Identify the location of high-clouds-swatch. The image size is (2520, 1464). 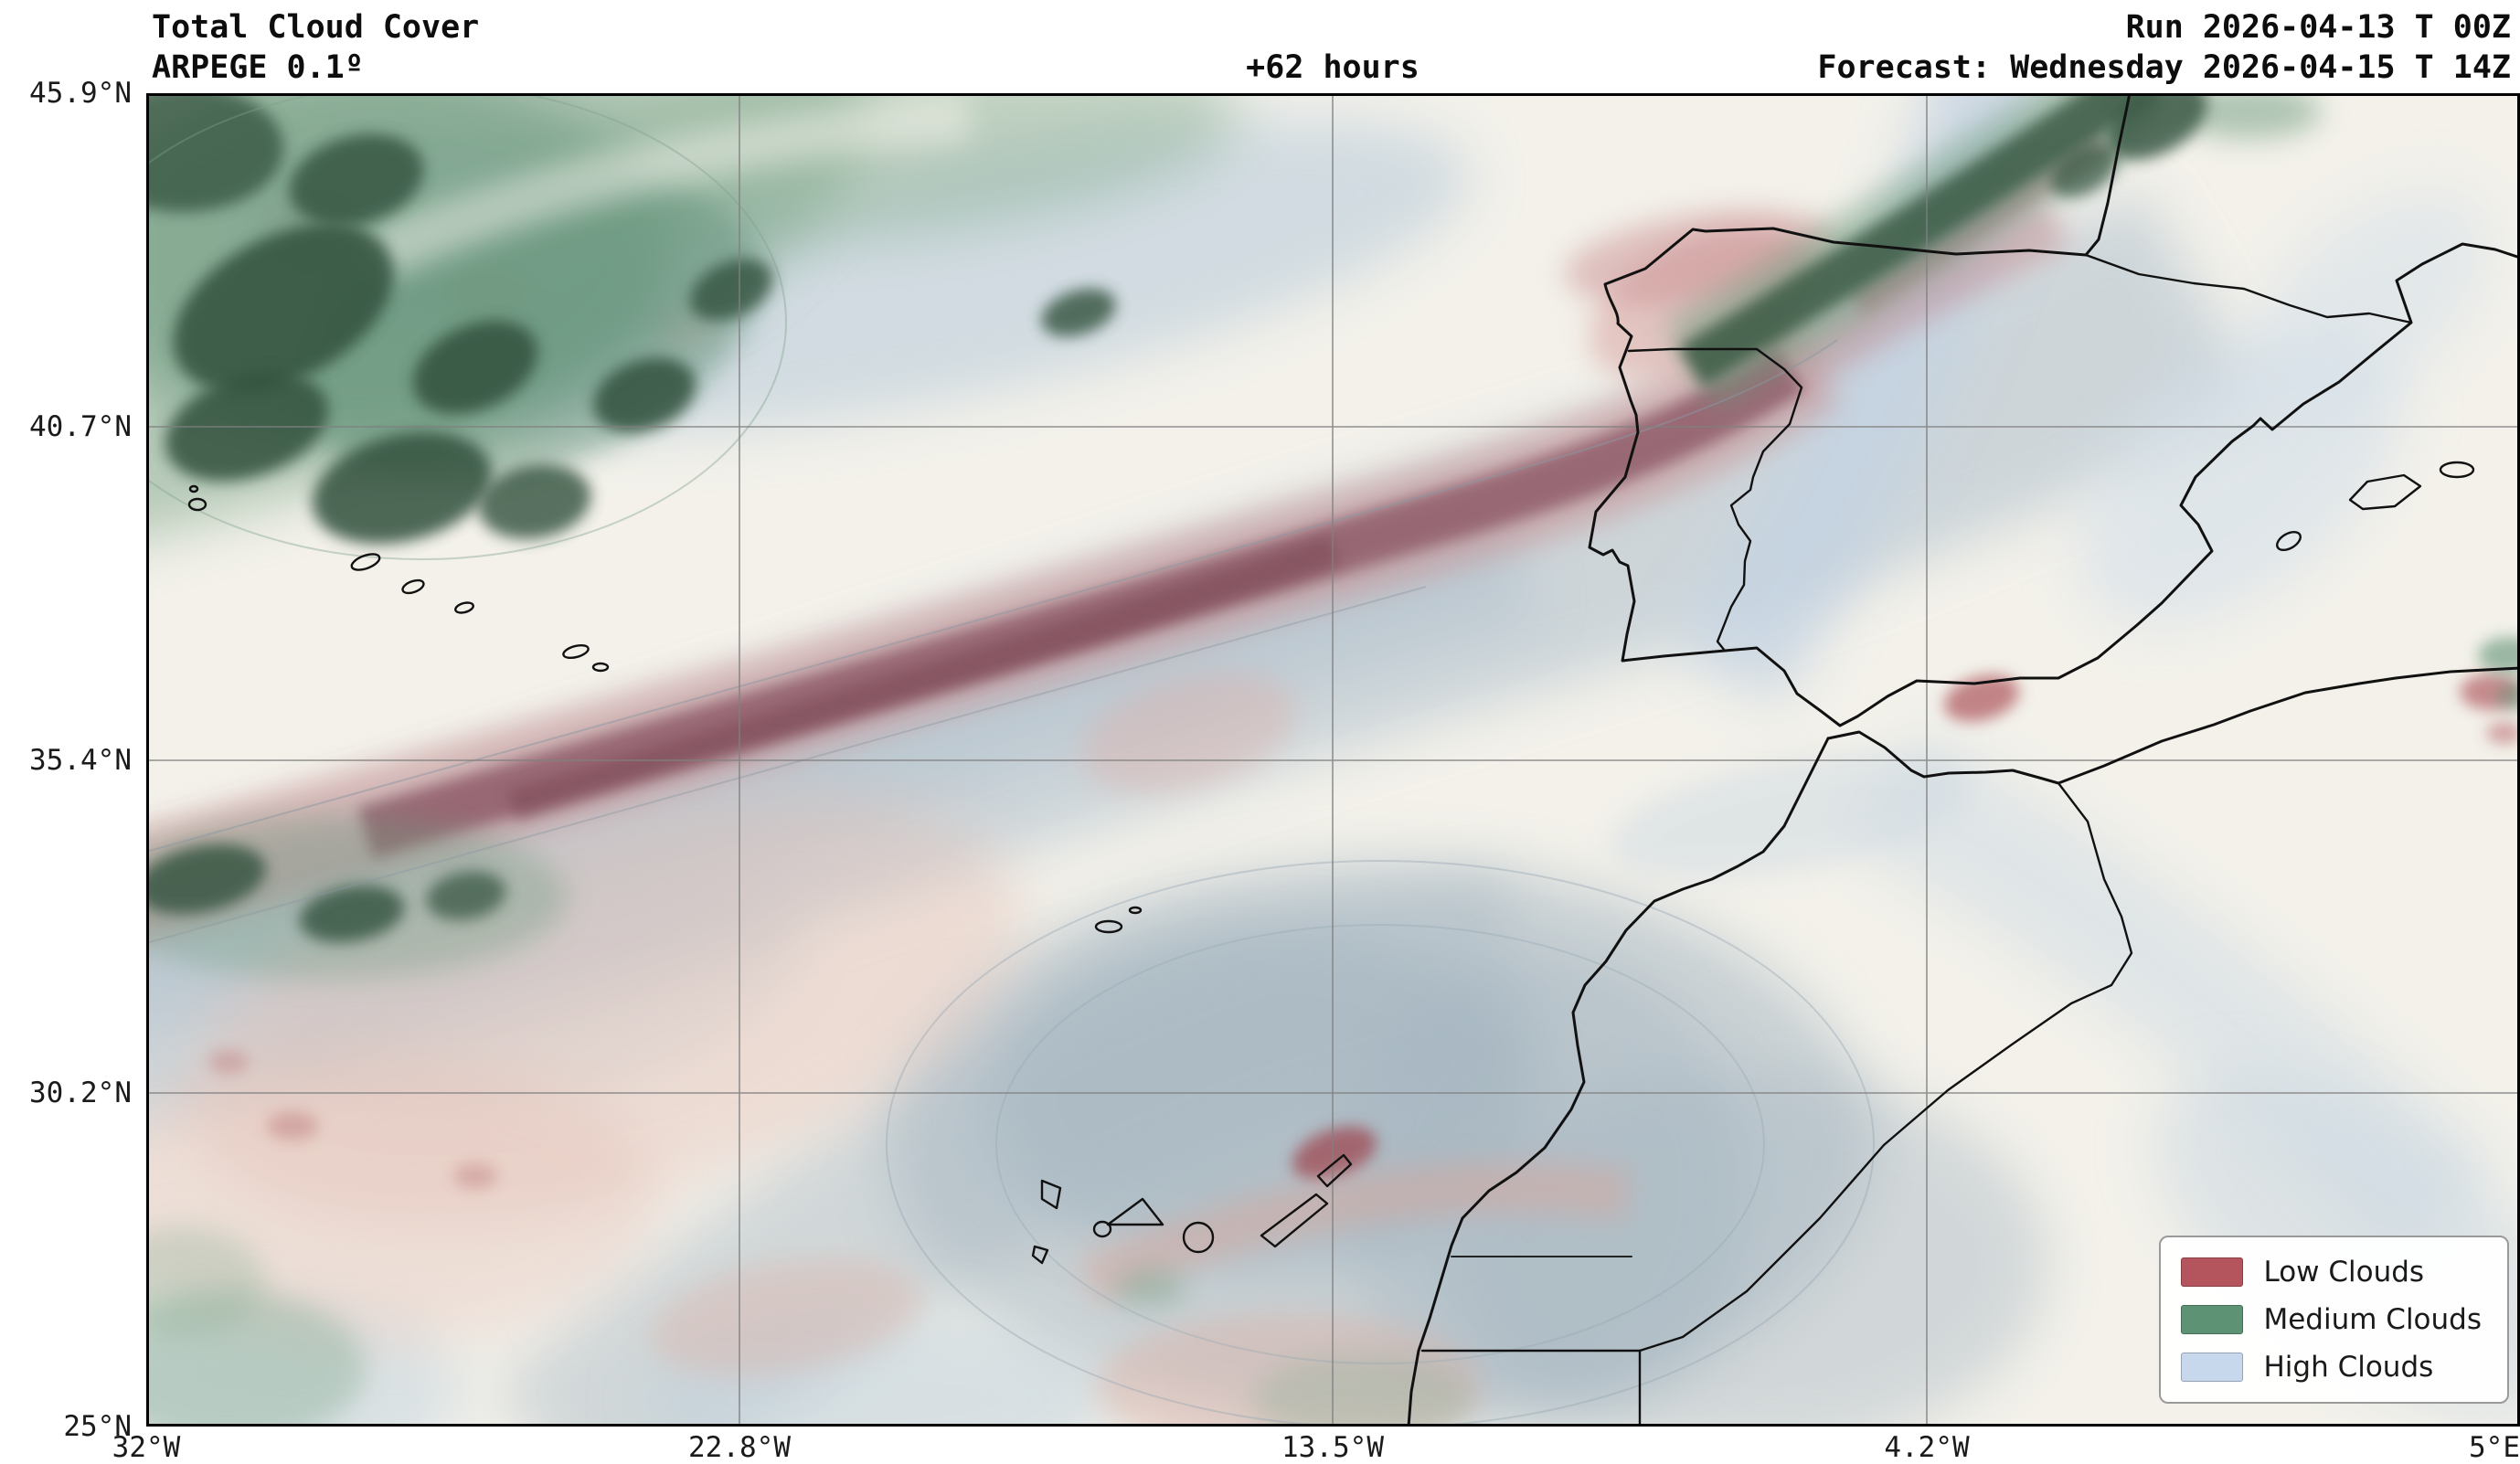
(2212, 1367).